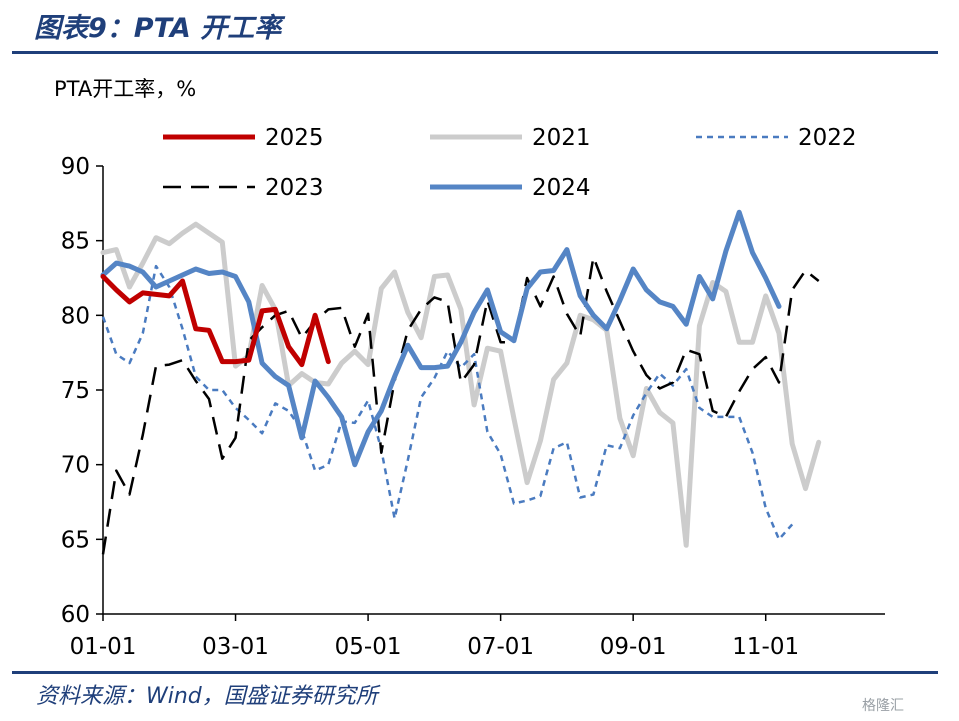 The image size is (959, 721). Describe the element at coordinates (827, 138) in the screenshot. I see `legend-label-2022: 2022` at that location.